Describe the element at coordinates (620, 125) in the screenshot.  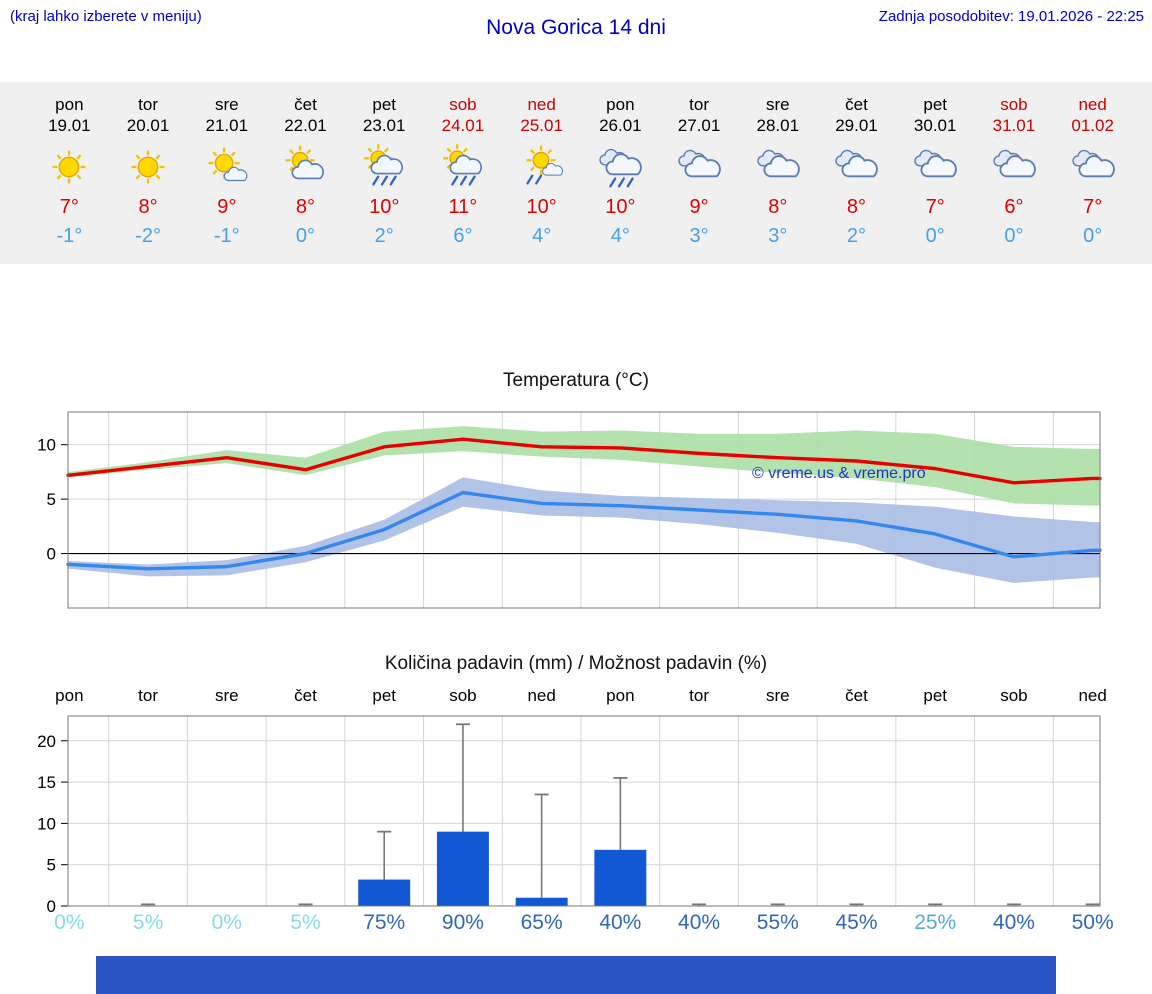
I see `day-date: 26.01` at that location.